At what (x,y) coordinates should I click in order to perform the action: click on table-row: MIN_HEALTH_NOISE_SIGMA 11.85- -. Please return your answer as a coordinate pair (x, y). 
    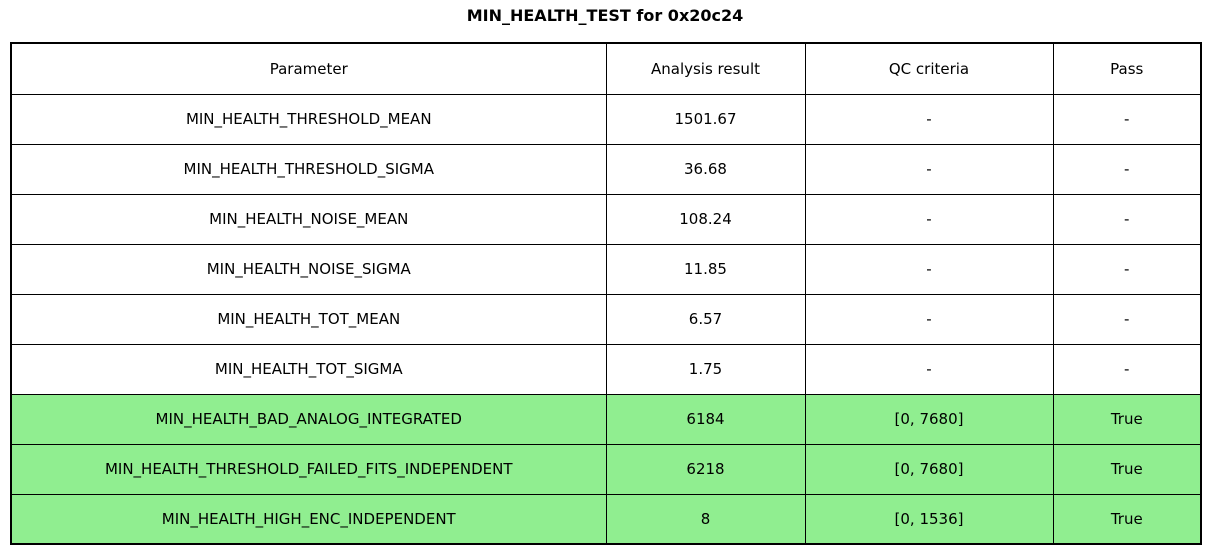
    Looking at the image, I should click on (606, 269).